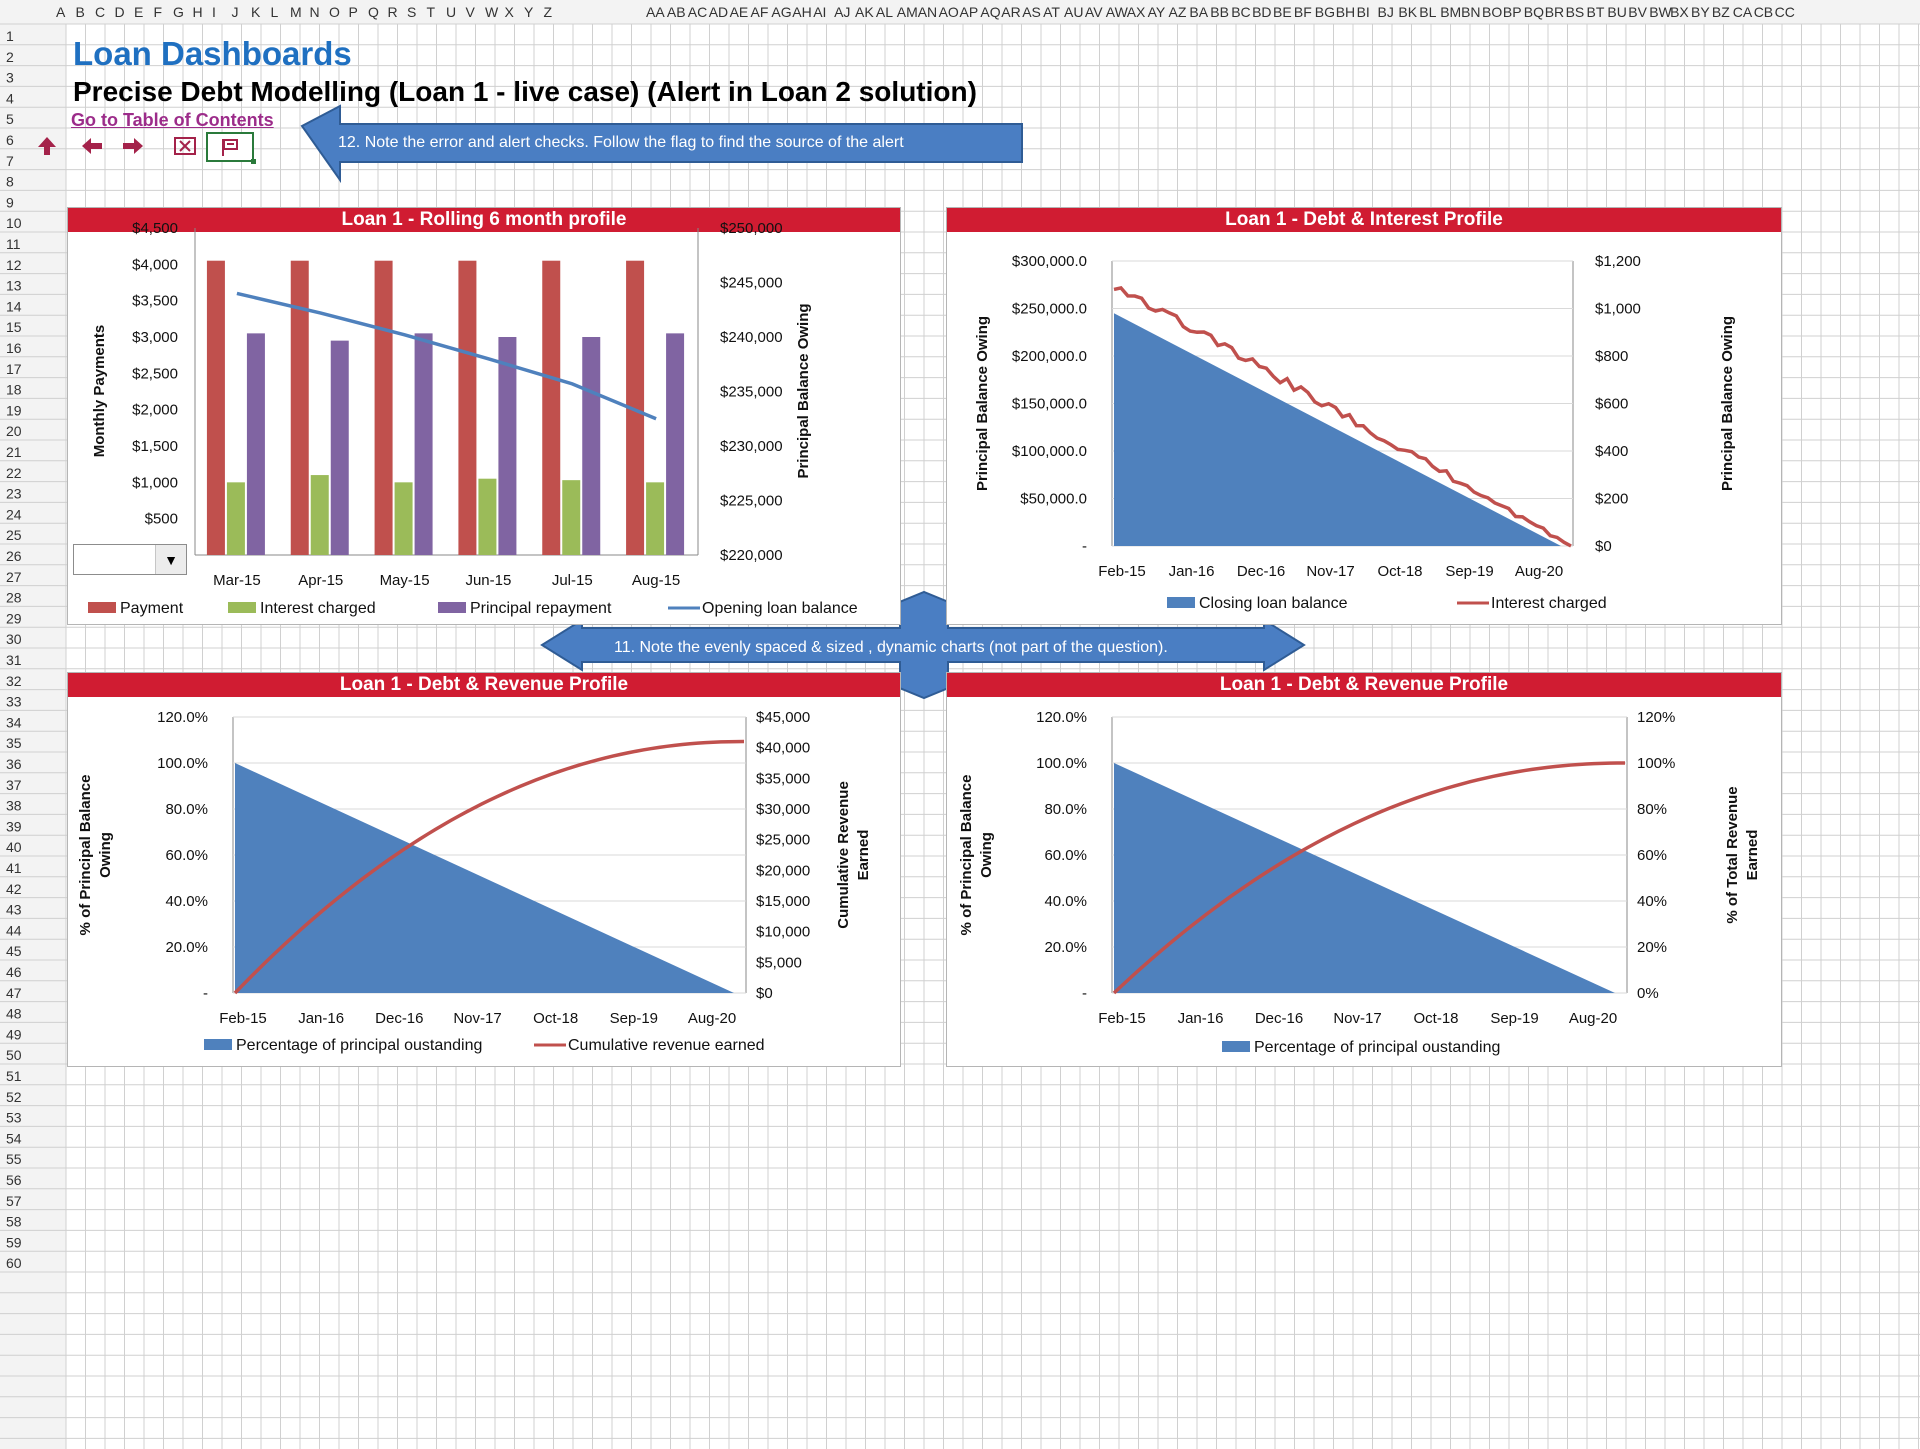 The height and width of the screenshot is (1449, 1920). Describe the element at coordinates (133, 146) in the screenshot. I see `next-sheet-button` at that location.